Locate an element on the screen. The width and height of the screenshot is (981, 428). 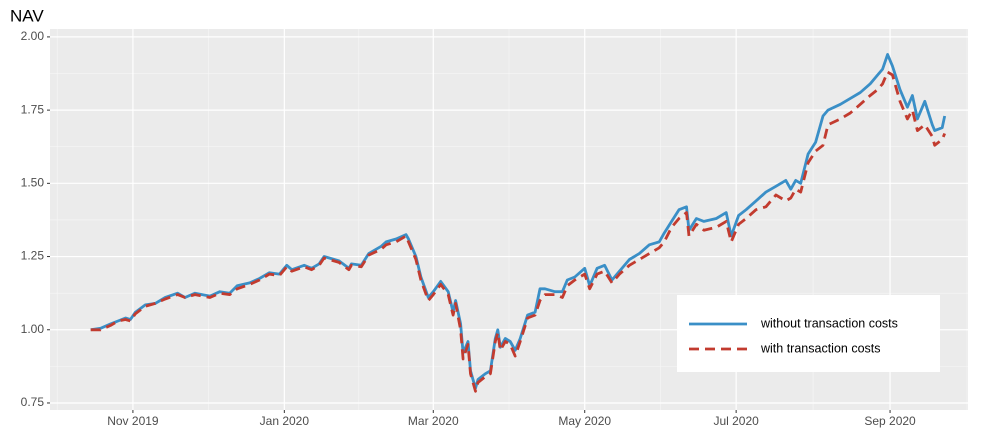
y-tick-label: 1.50 is located at coordinates (33, 183).